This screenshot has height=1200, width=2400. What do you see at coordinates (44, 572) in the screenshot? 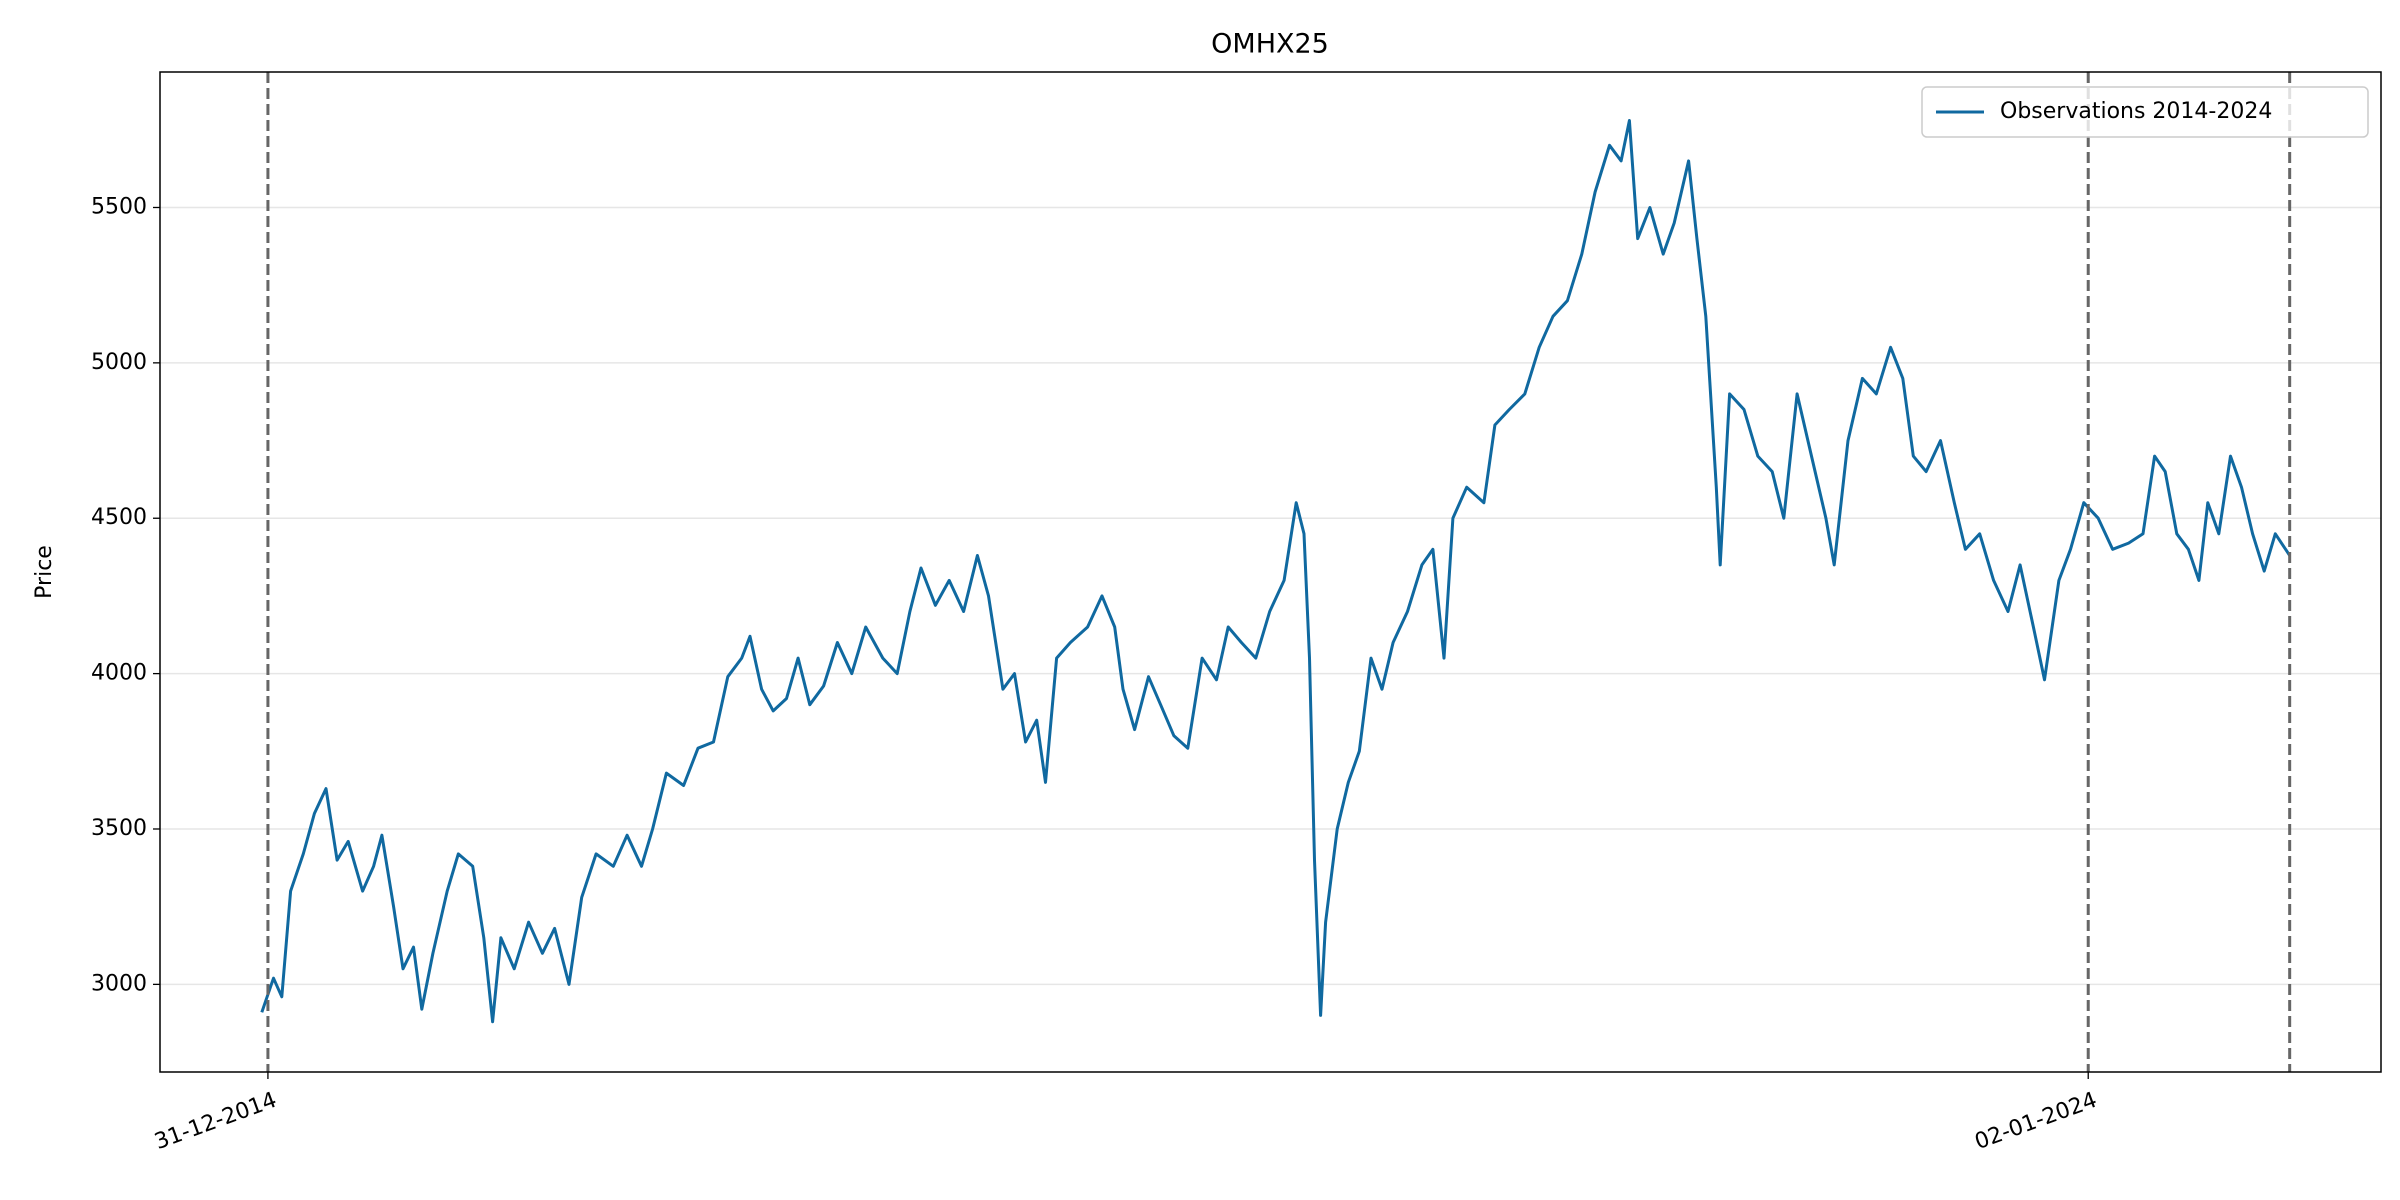
I see `y-axis-label: Price` at bounding box center [44, 572].